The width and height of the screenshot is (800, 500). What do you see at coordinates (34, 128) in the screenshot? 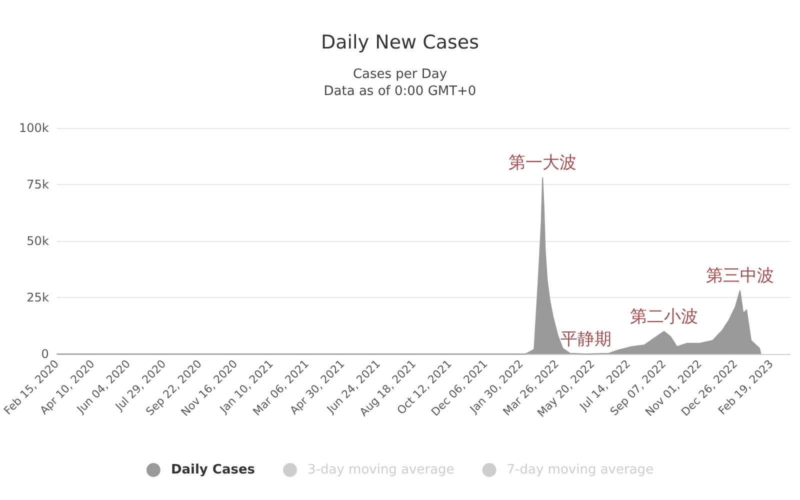
I see `y-tick-label: 100k` at bounding box center [34, 128].